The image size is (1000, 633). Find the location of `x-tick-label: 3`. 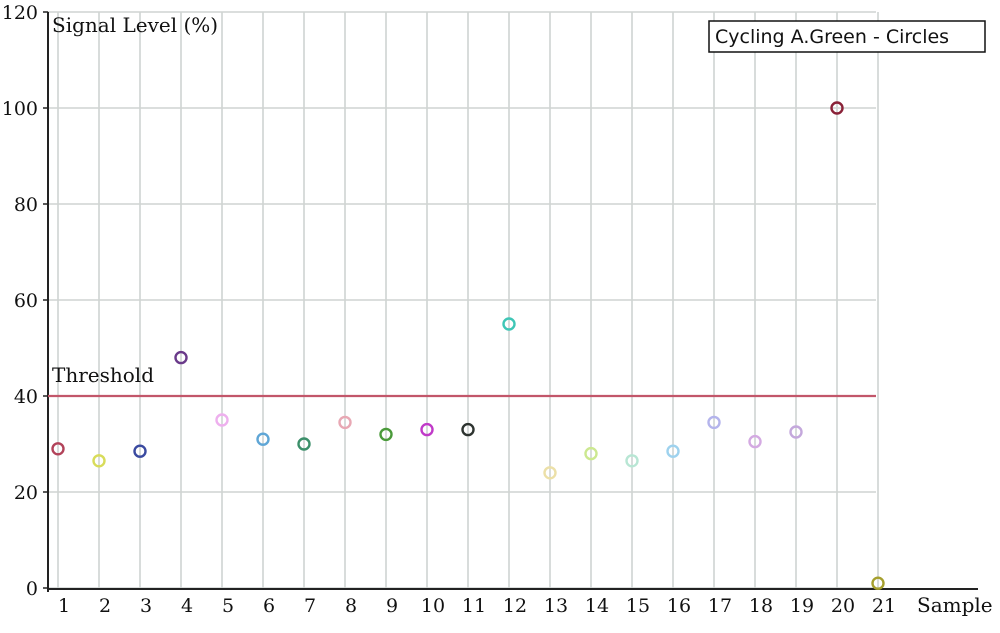

x-tick-label: 3 is located at coordinates (146, 606).